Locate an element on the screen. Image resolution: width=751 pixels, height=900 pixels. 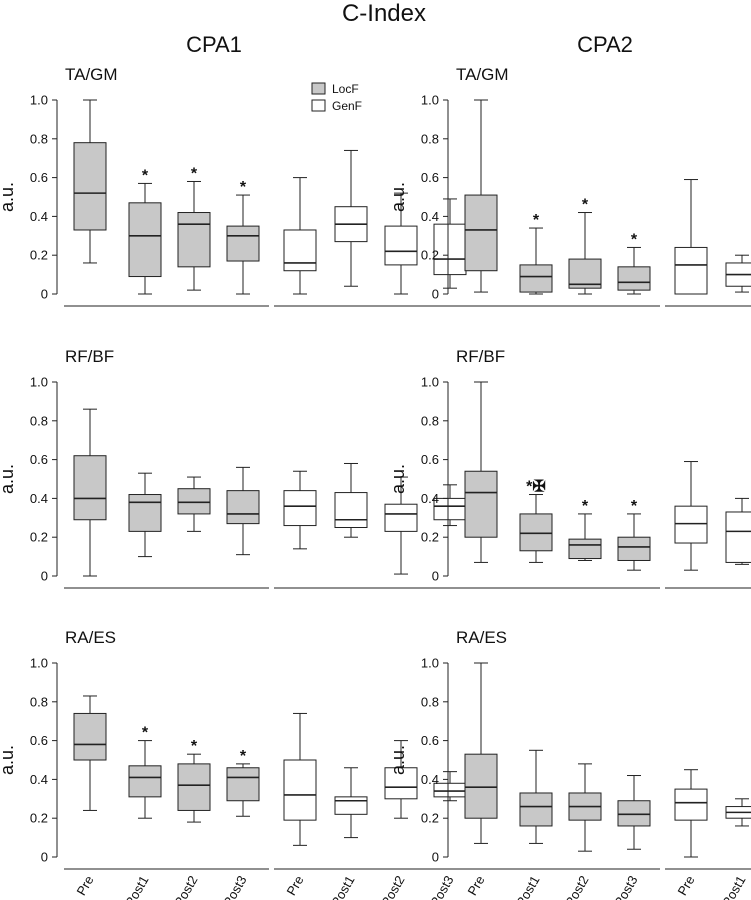
panel-cpa1-ta-gm-genf-post3-iqr is located at coordinates (450, 249).